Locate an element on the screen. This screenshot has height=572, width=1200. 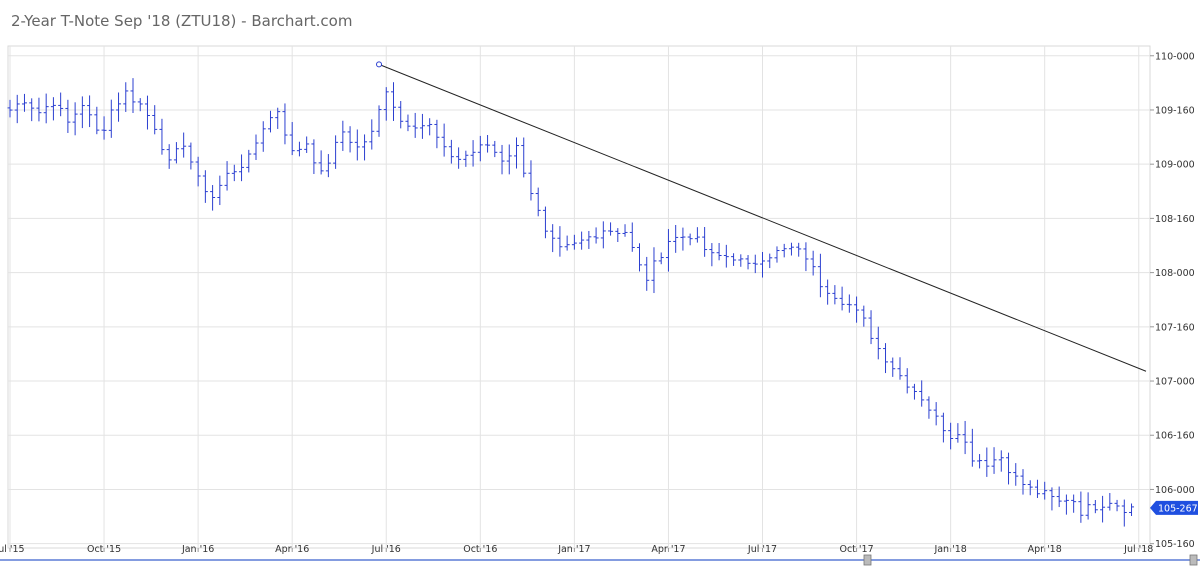
y-tick-label: 105-160 is located at coordinates (1175, 544).